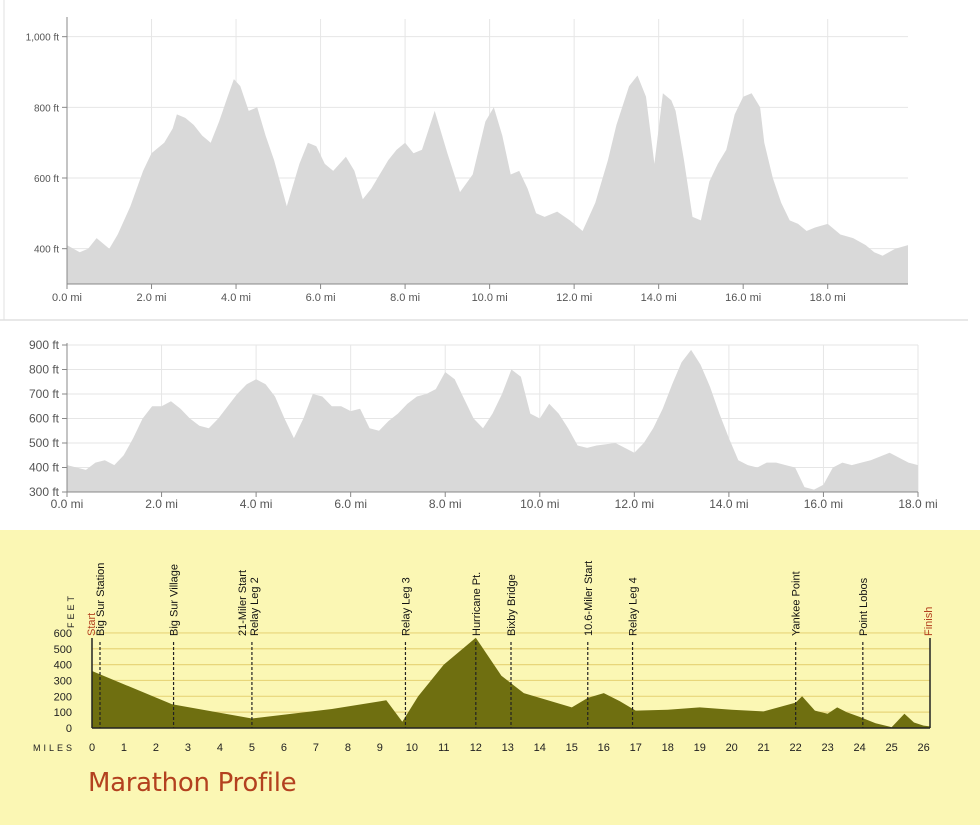 This screenshot has height=825, width=980. What do you see at coordinates (828, 748) in the screenshot?
I see `x-tick-label: 23` at bounding box center [828, 748].